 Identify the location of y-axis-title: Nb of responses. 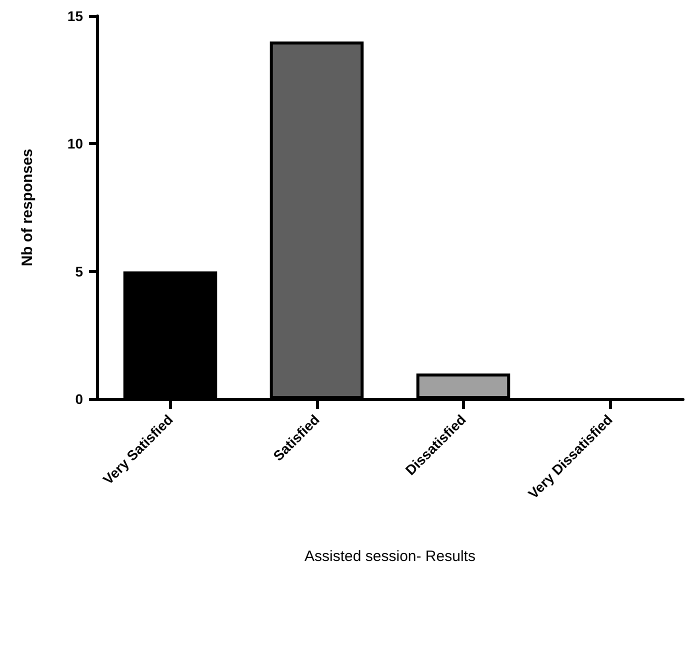
(27, 207).